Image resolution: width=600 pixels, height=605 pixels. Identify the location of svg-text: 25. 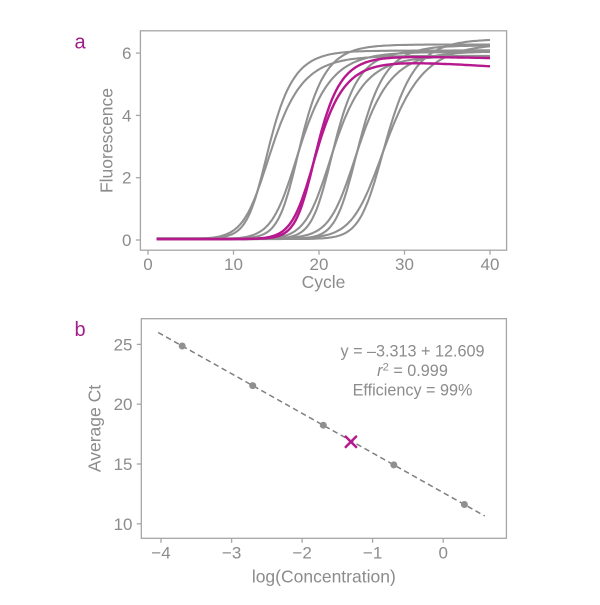
(123, 344).